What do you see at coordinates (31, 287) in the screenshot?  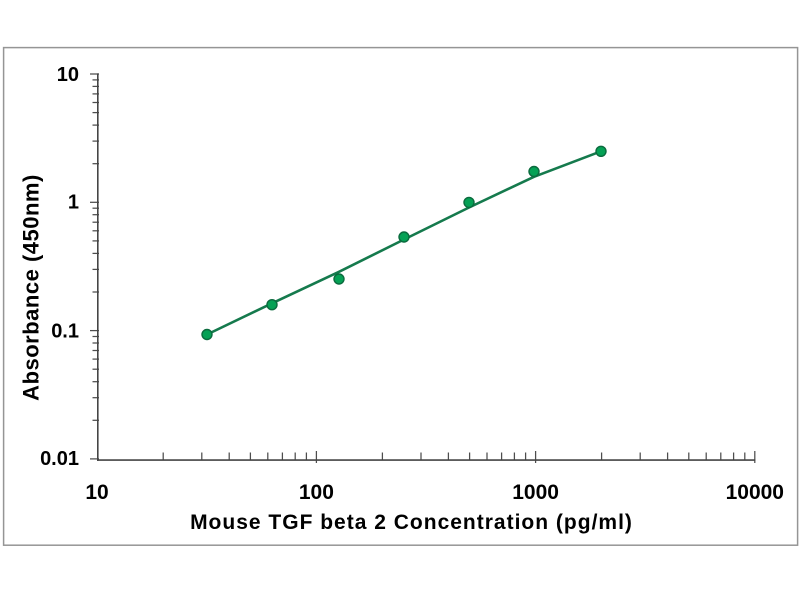 I see `svg-text: Absorbance (450nm)` at bounding box center [31, 287].